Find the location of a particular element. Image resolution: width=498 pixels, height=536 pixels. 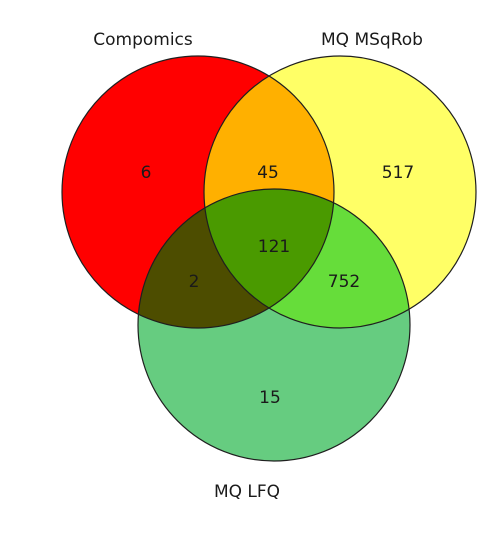

set-label-compomics: Compomics is located at coordinates (143, 40).